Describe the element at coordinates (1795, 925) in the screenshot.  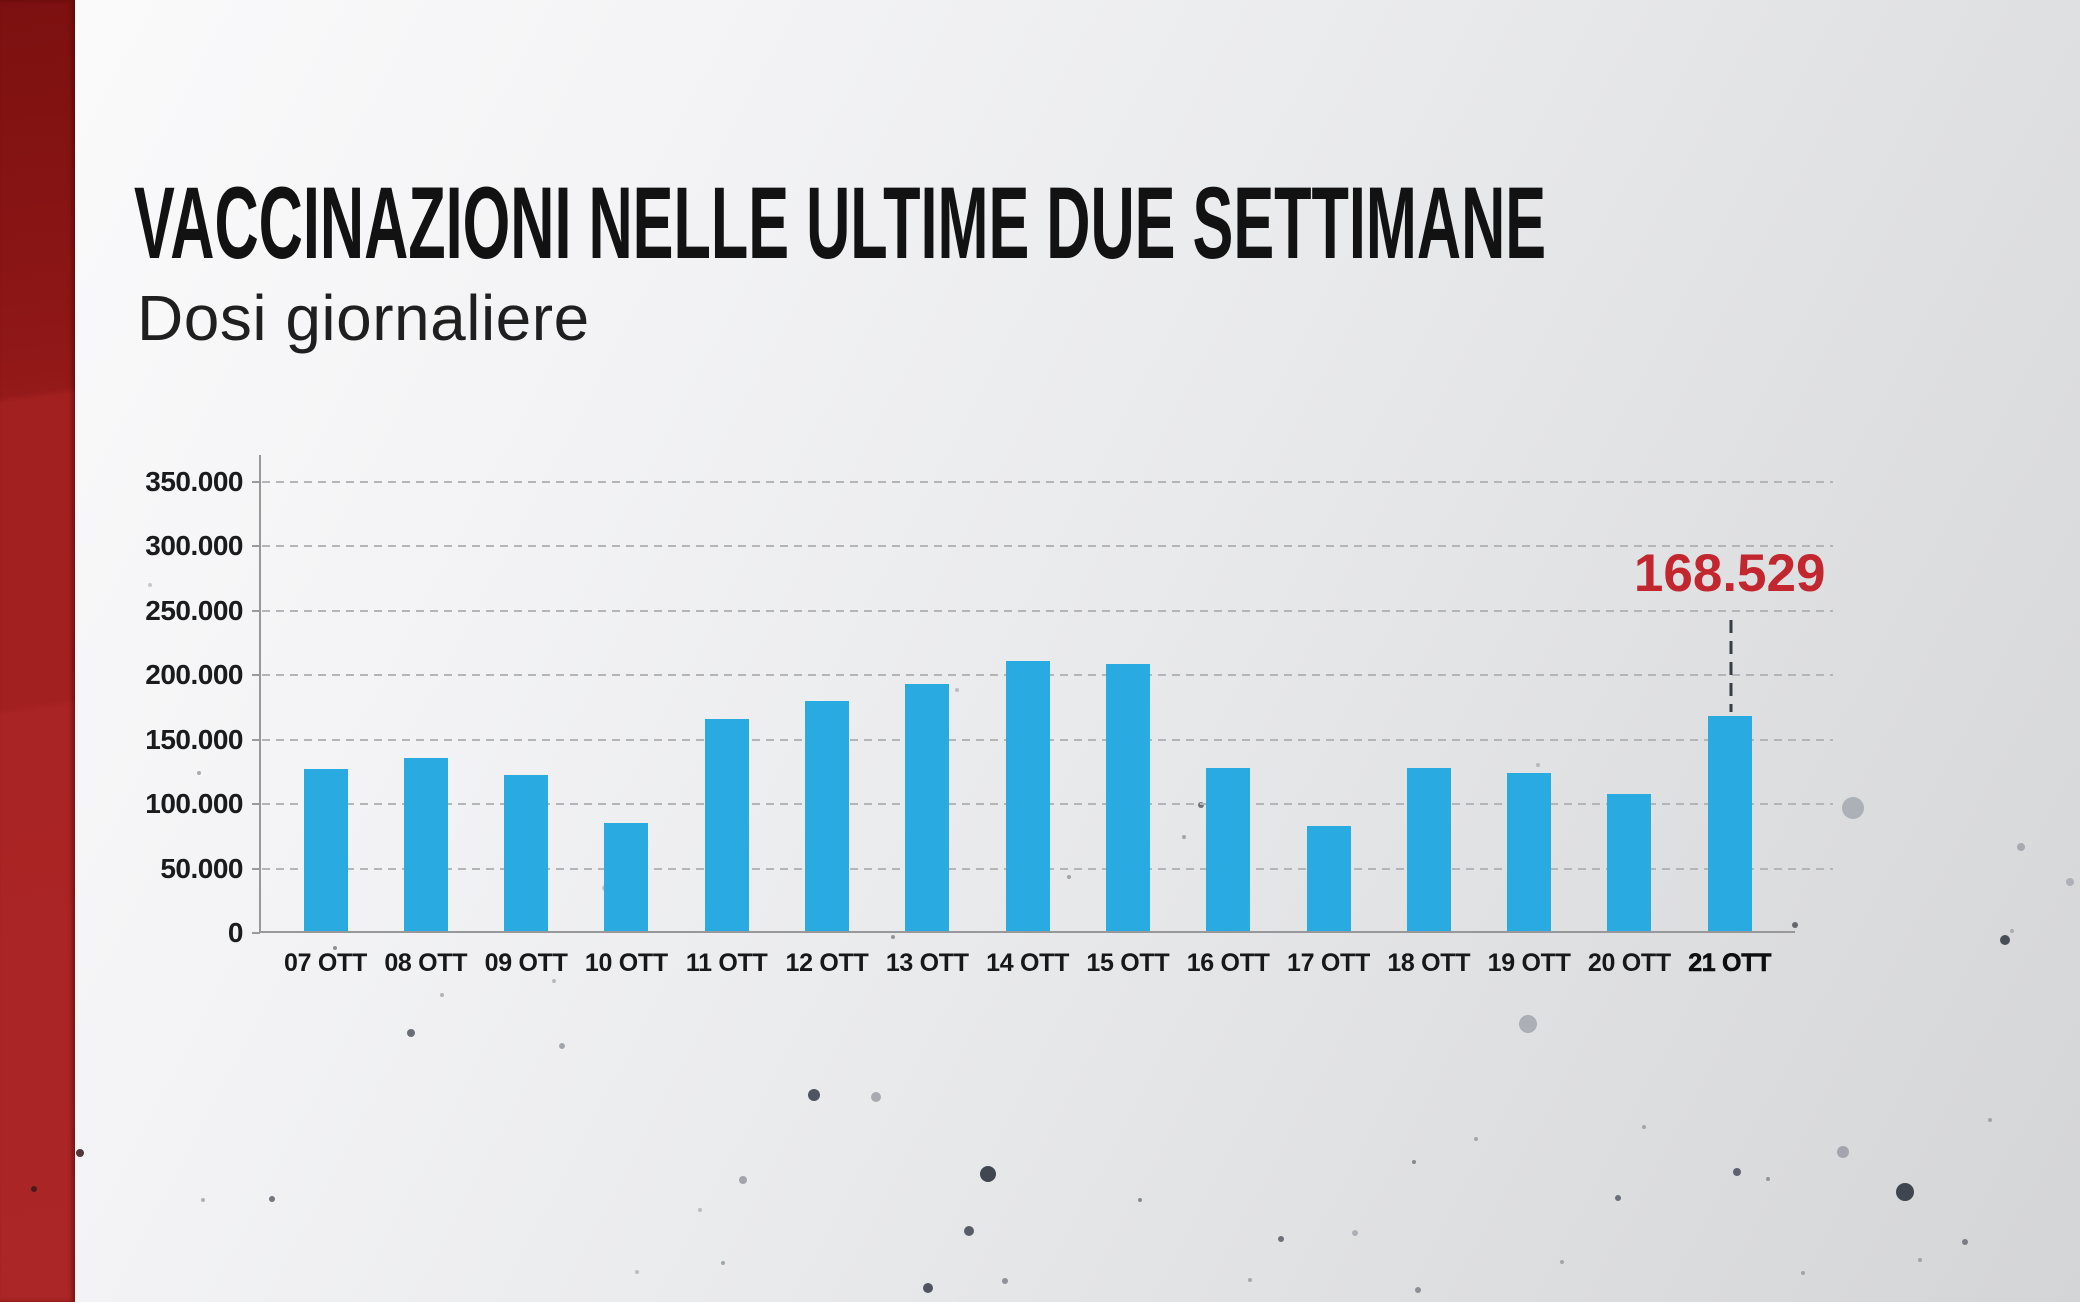
I see `x-axis-end-tick` at that location.